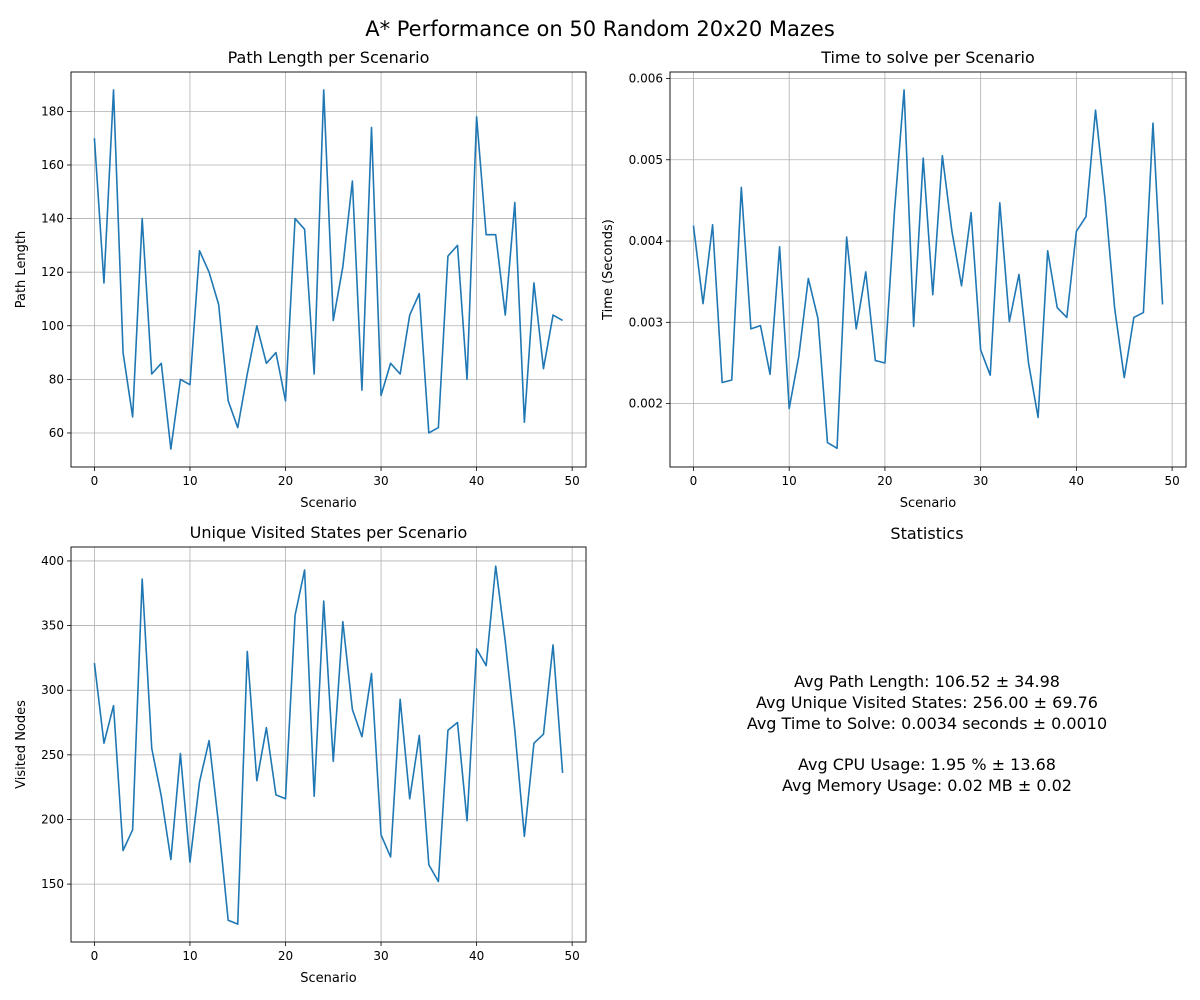 This screenshot has width=1200, height=1000. Describe the element at coordinates (600, 29) in the screenshot. I see `figure-title: A* Performance on 50 Random 20x20 Mazes` at that location.